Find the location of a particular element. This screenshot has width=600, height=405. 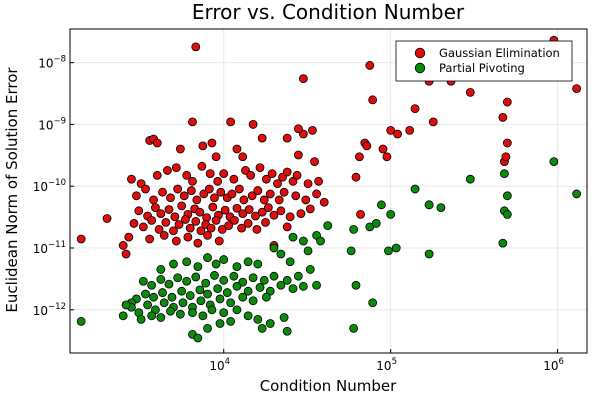

legend-box is located at coordinates (484, 61).